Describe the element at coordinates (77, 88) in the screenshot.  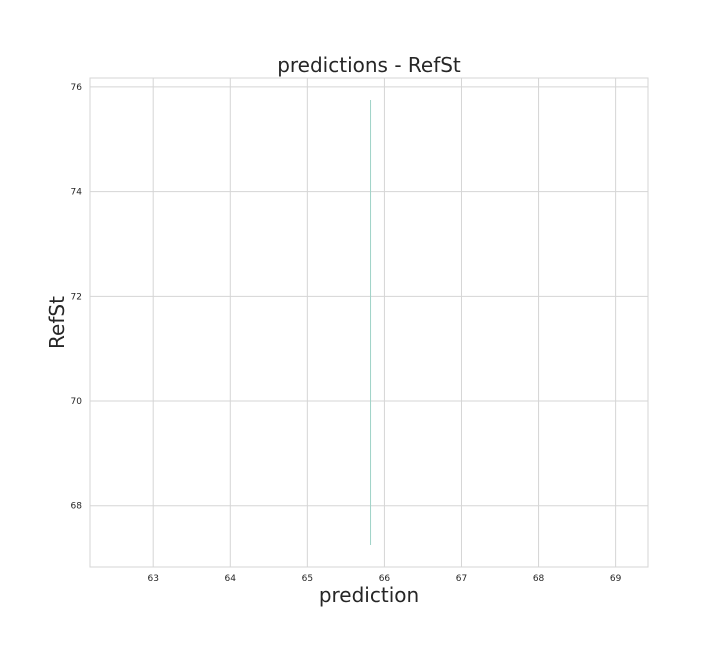
I see `y-tick-label: 76` at that location.